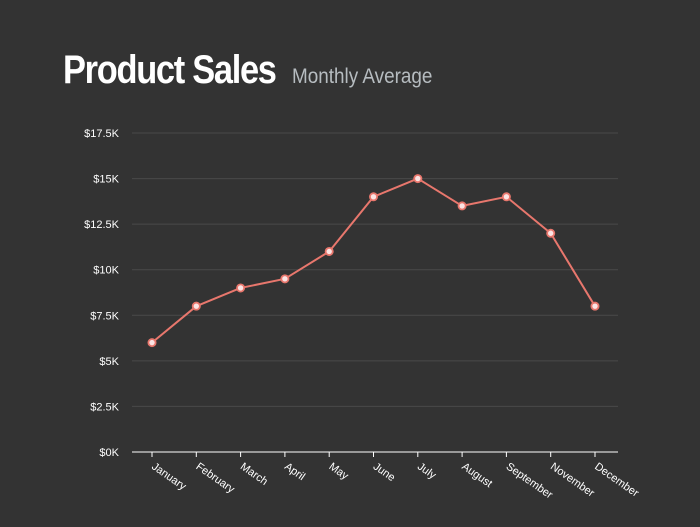  What do you see at coordinates (529, 481) in the screenshot?
I see `x-tick-label-8: September` at bounding box center [529, 481].